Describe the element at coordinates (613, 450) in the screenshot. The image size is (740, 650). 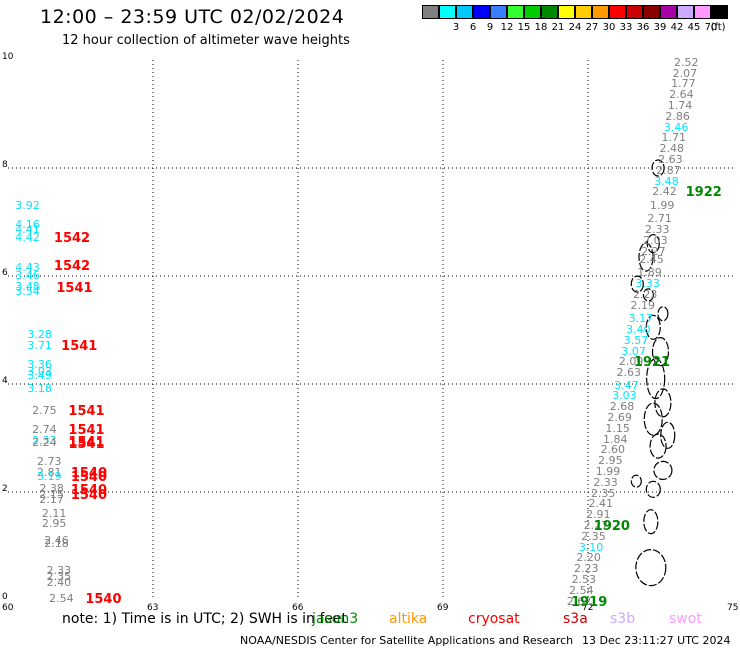
I see `wave-height-value: 2.60` at that location.